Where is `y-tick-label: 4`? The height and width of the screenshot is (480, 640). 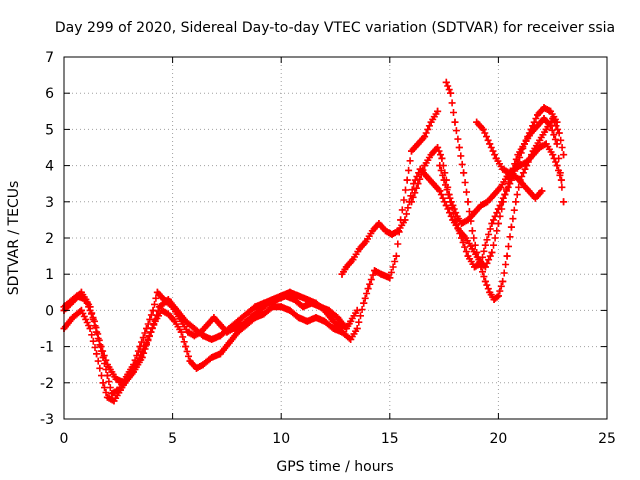
y-tick-label: 4 is located at coordinates (49, 167).